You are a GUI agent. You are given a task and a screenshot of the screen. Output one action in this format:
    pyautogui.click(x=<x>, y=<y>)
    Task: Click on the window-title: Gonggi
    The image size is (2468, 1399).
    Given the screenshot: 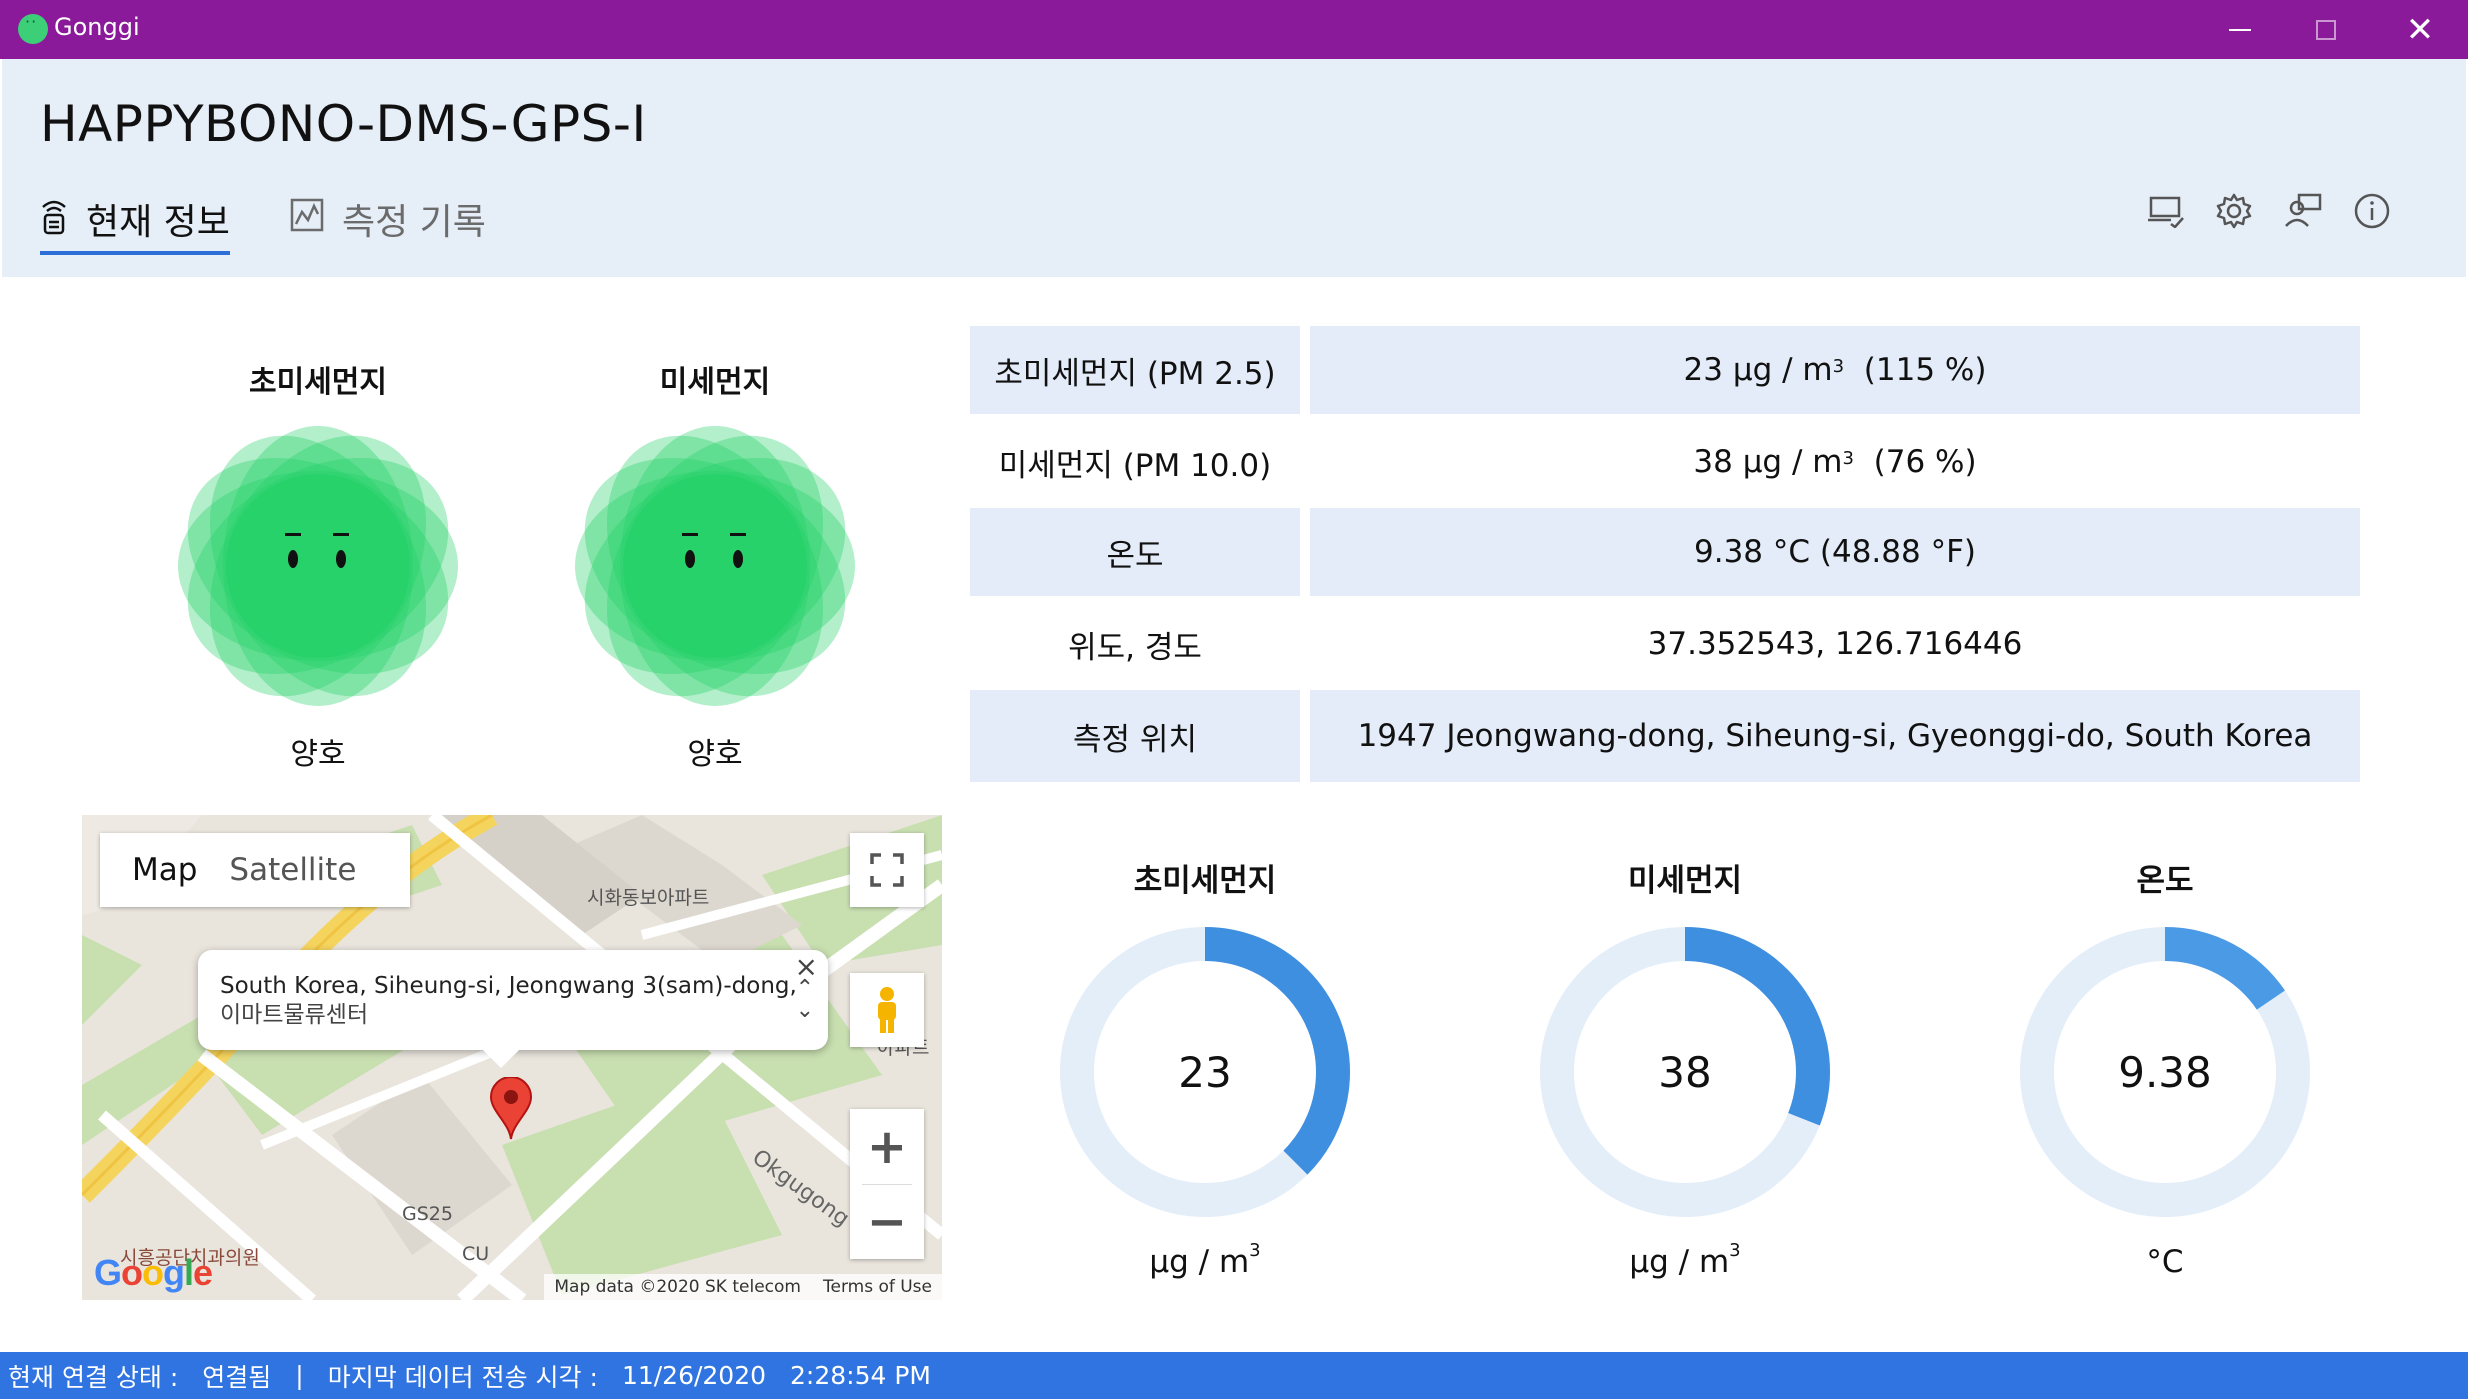 What is the action you would take?
    pyautogui.click(x=97, y=27)
    